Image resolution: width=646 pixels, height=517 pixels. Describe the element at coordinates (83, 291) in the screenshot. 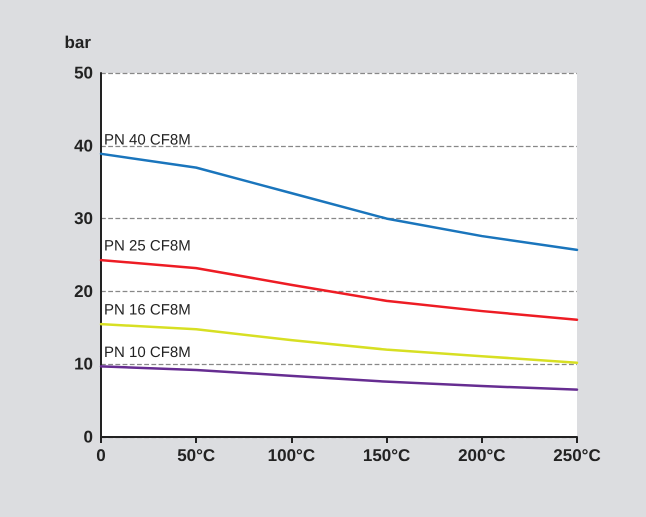

I see `y-tick-label: 20` at that location.